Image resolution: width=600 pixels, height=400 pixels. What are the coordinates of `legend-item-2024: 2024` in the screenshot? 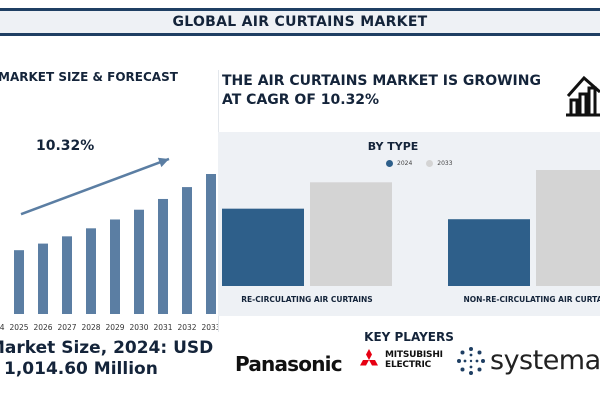 It's located at (399, 163).